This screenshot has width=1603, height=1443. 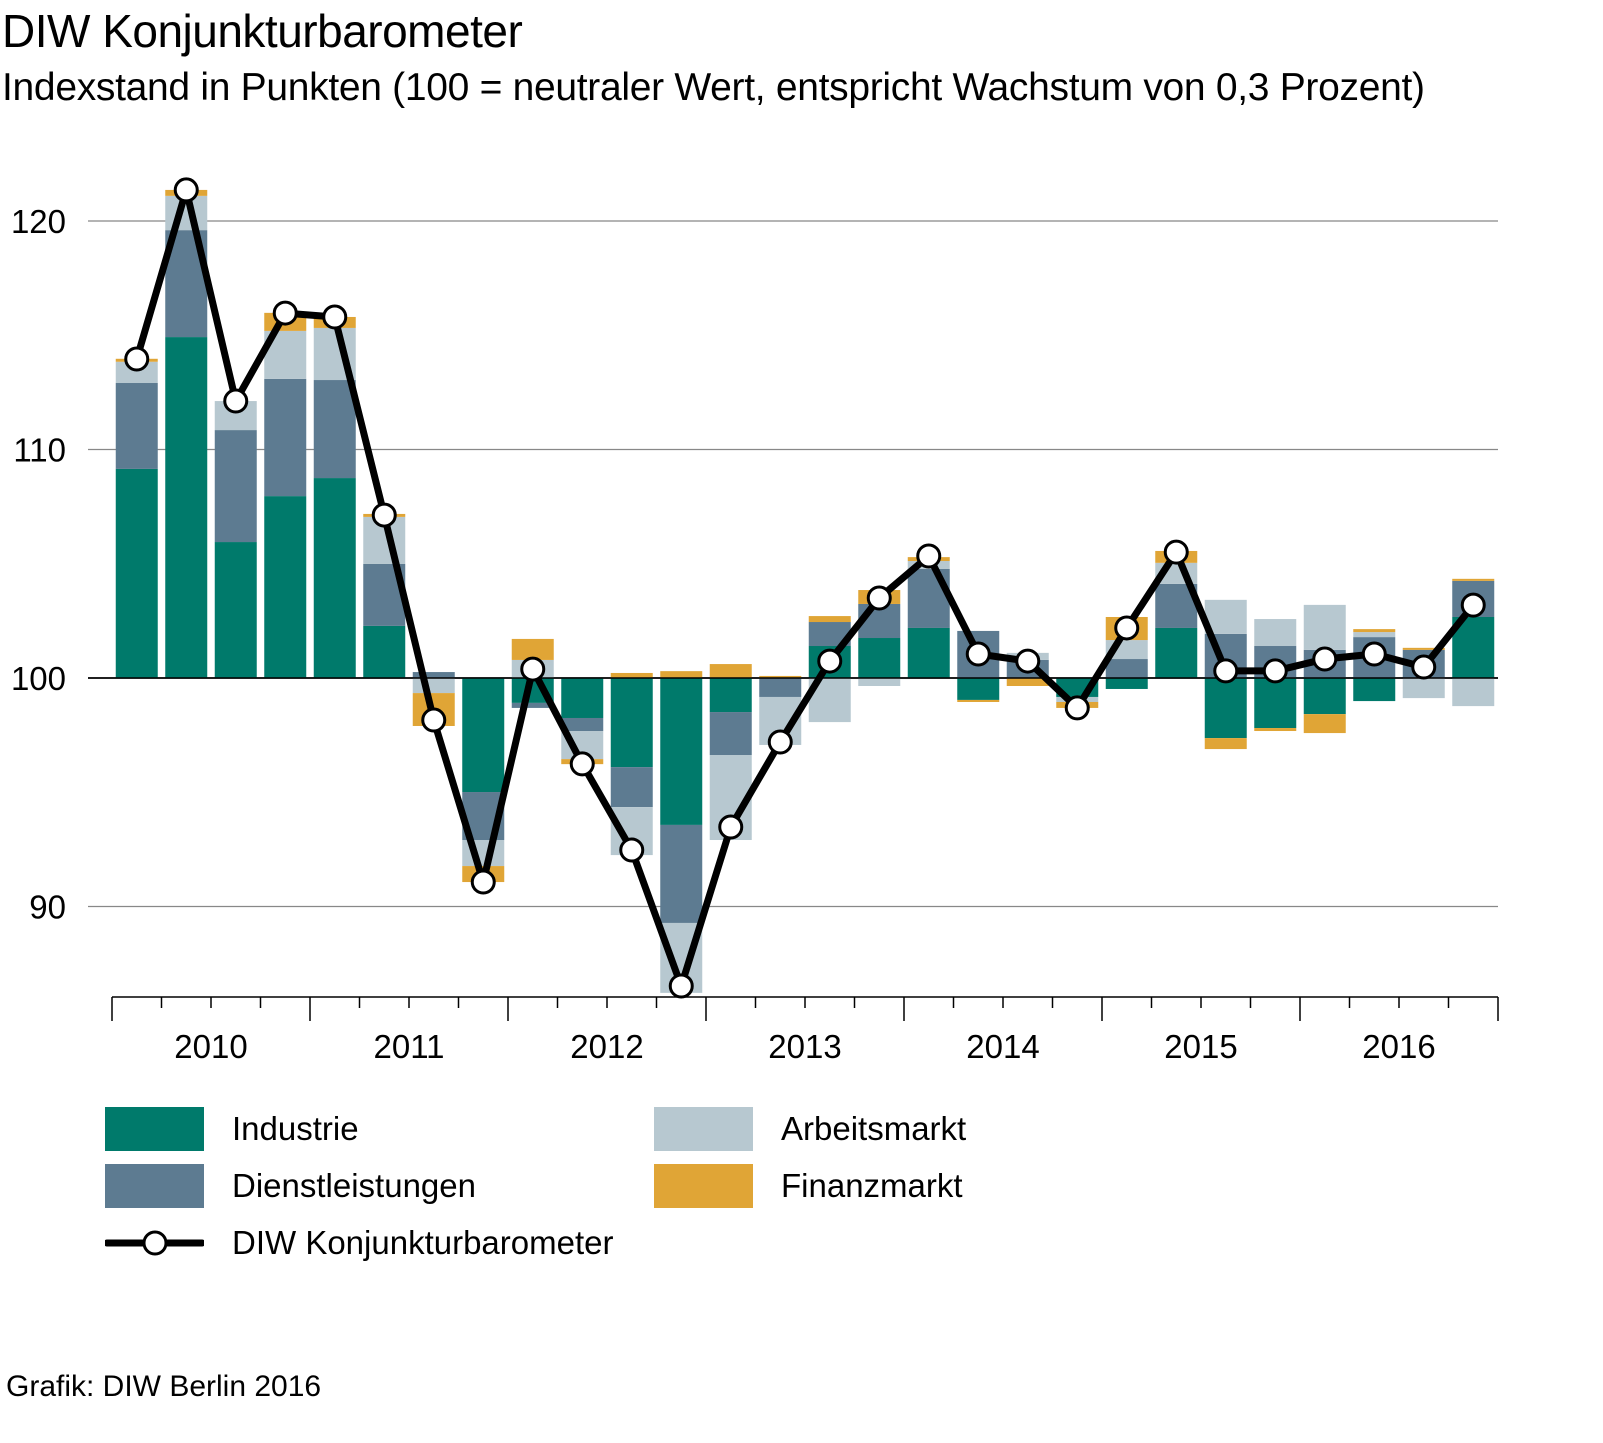 What do you see at coordinates (354, 1185) in the screenshot?
I see `legend-label: Dienstleistungen` at bounding box center [354, 1185].